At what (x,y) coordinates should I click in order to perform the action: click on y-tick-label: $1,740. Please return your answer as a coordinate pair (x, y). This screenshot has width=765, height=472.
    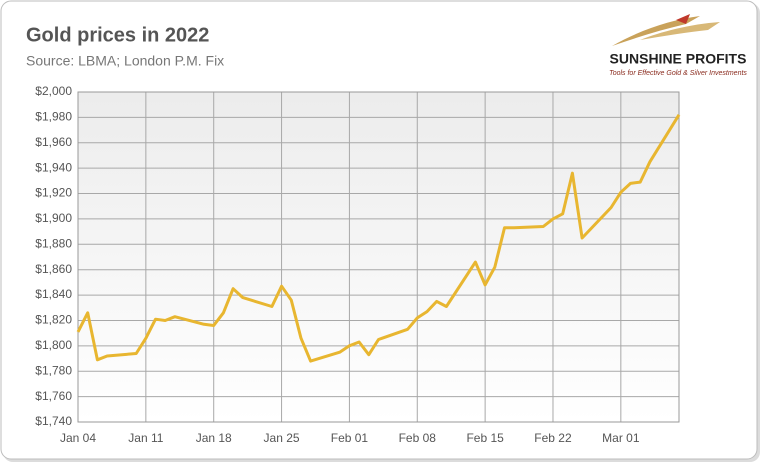
    Looking at the image, I should click on (53, 421).